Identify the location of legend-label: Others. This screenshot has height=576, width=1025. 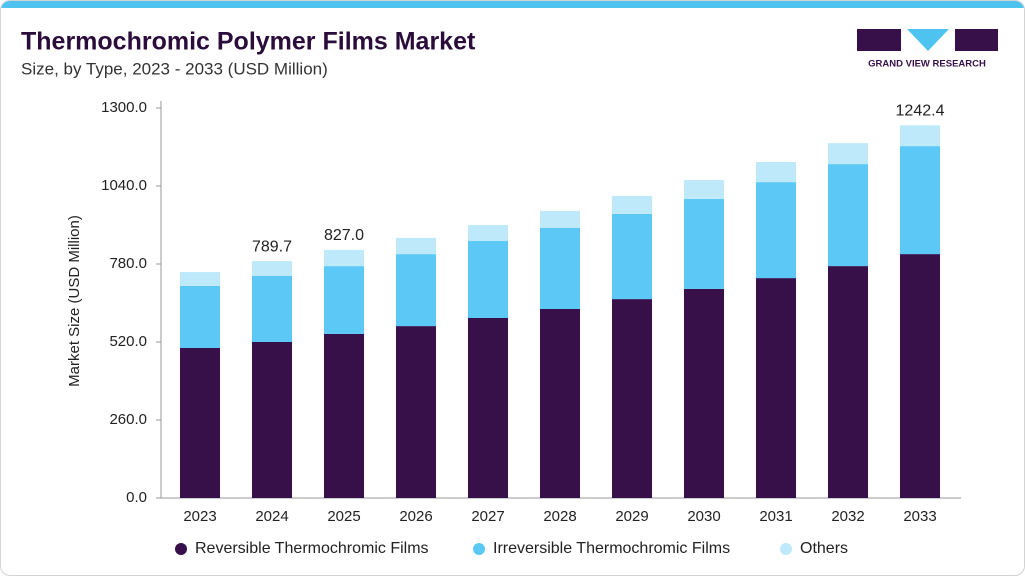
(824, 548).